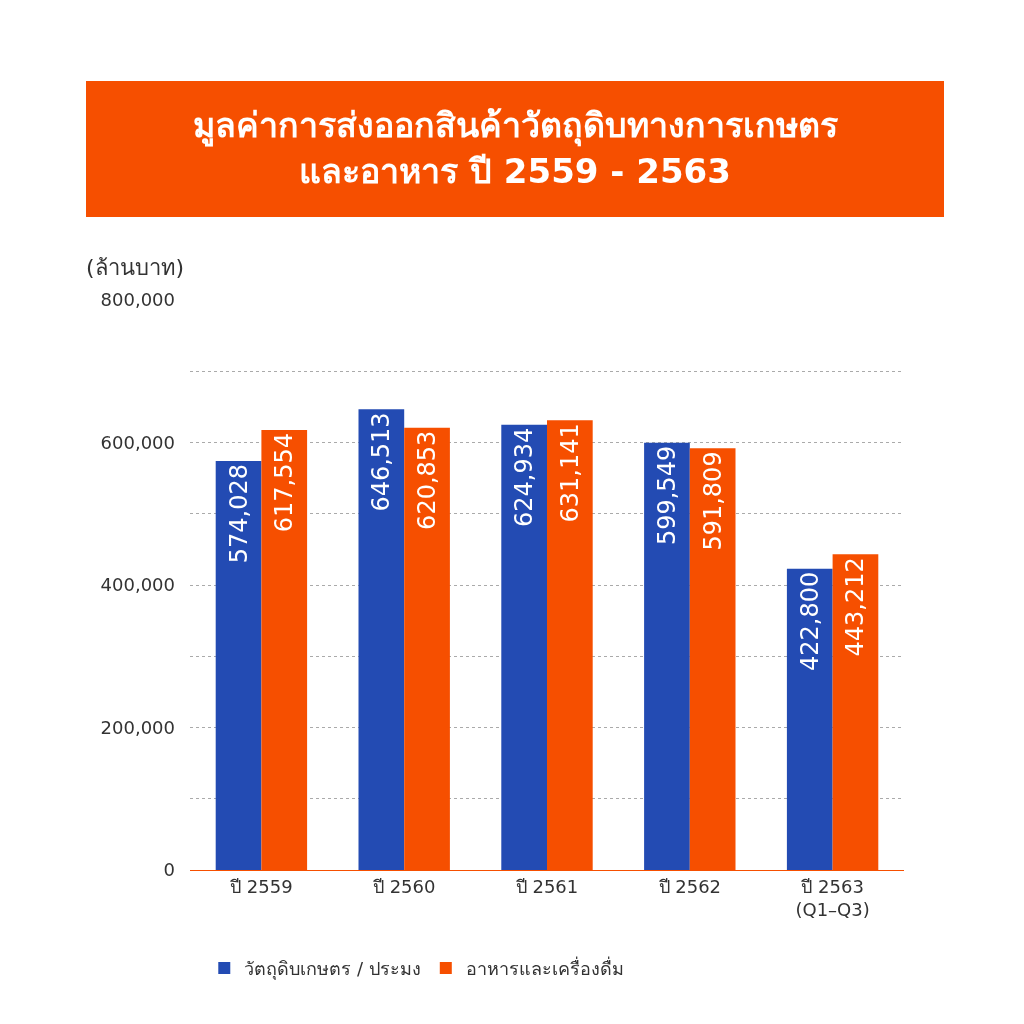 This screenshot has height=1024, width=1024. Describe the element at coordinates (569, 473) in the screenshot. I see `data-label: 631,141` at that location.